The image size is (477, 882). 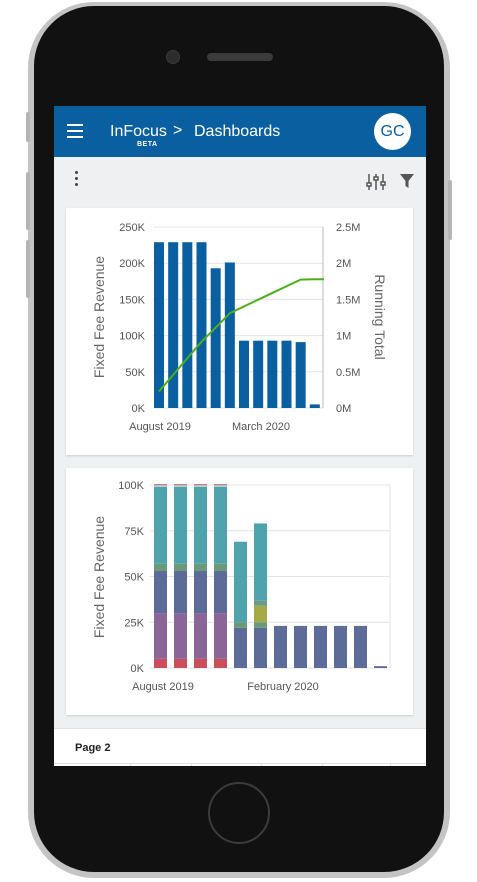 I want to click on x-tick-label: February 2020, so click(x=283, y=687).